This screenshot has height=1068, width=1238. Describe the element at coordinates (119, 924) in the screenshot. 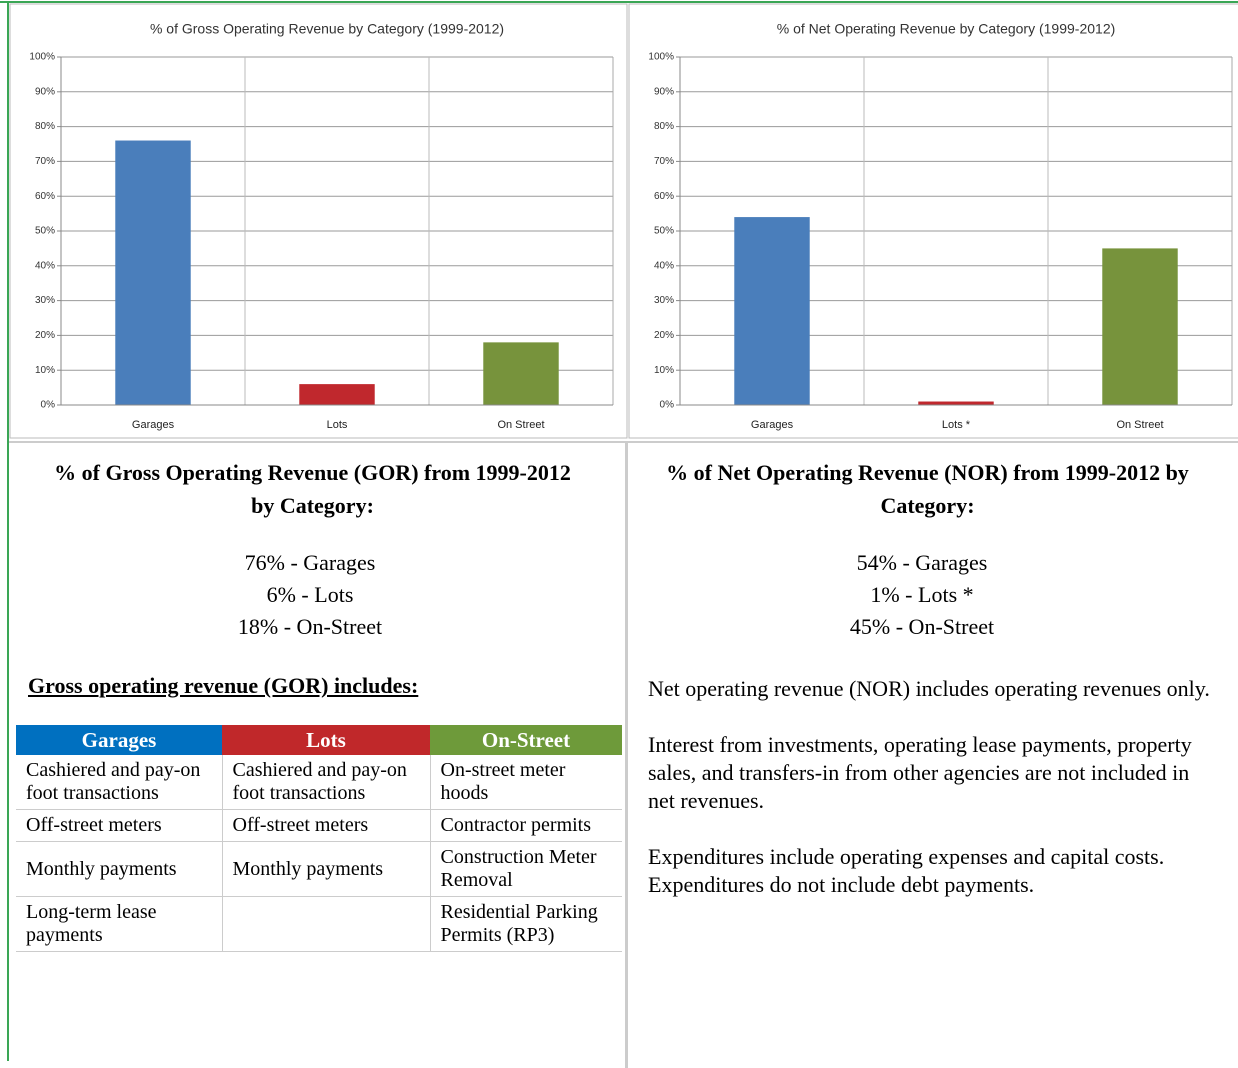

I see `table-cell: Long-term lease payments` at that location.